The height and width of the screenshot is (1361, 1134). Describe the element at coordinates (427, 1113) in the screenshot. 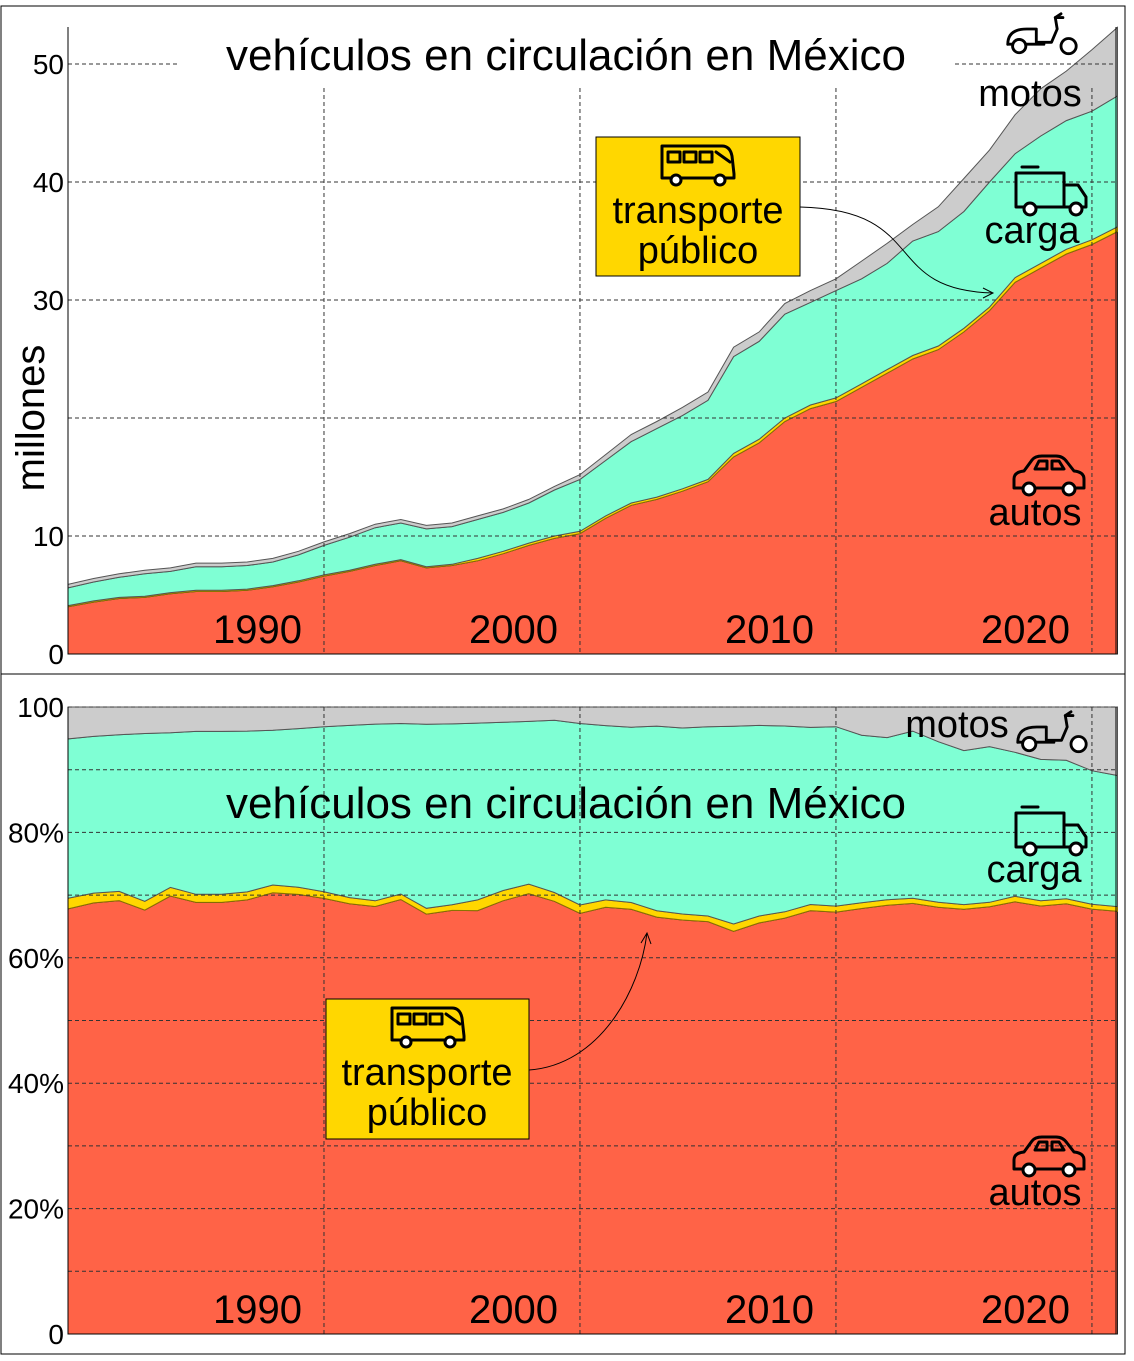

I see `annotation-line2-bottom: público` at that location.